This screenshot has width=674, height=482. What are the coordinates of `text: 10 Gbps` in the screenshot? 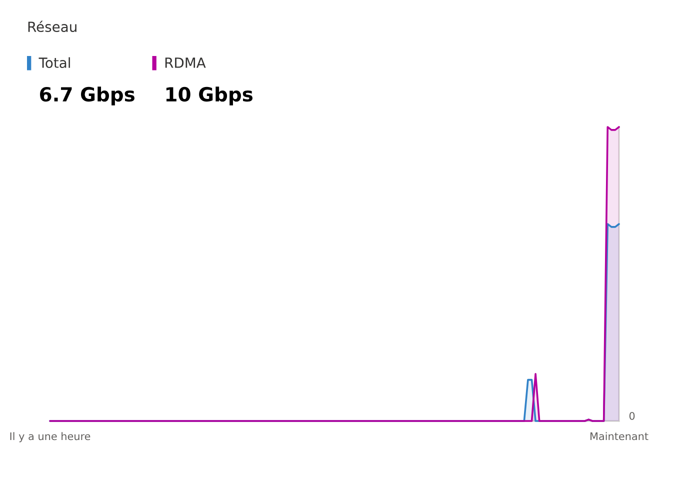 It's located at (209, 96).